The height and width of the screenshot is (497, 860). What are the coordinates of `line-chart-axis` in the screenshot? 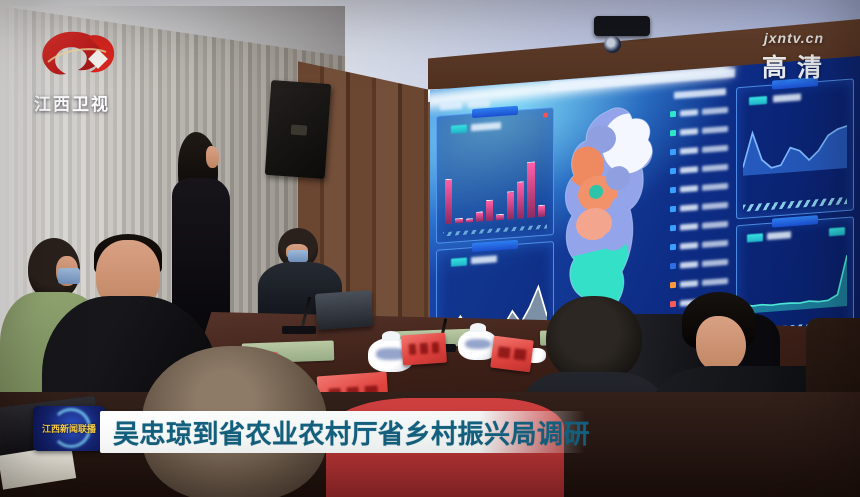 It's located at (795, 204).